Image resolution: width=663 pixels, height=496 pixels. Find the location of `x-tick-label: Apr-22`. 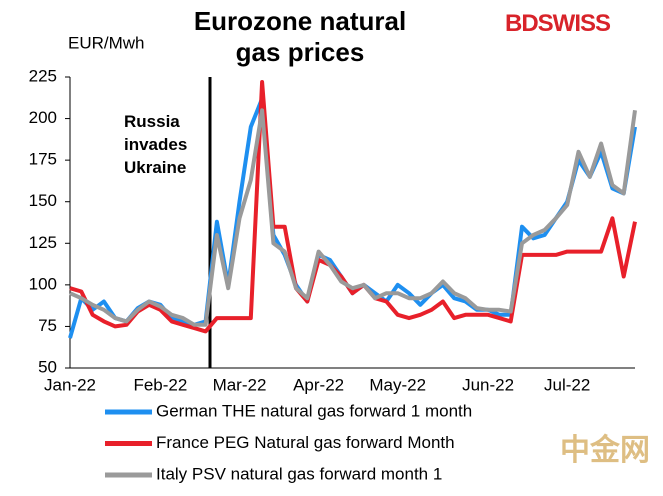

x-tick-label: Apr-22 is located at coordinates (318, 384).